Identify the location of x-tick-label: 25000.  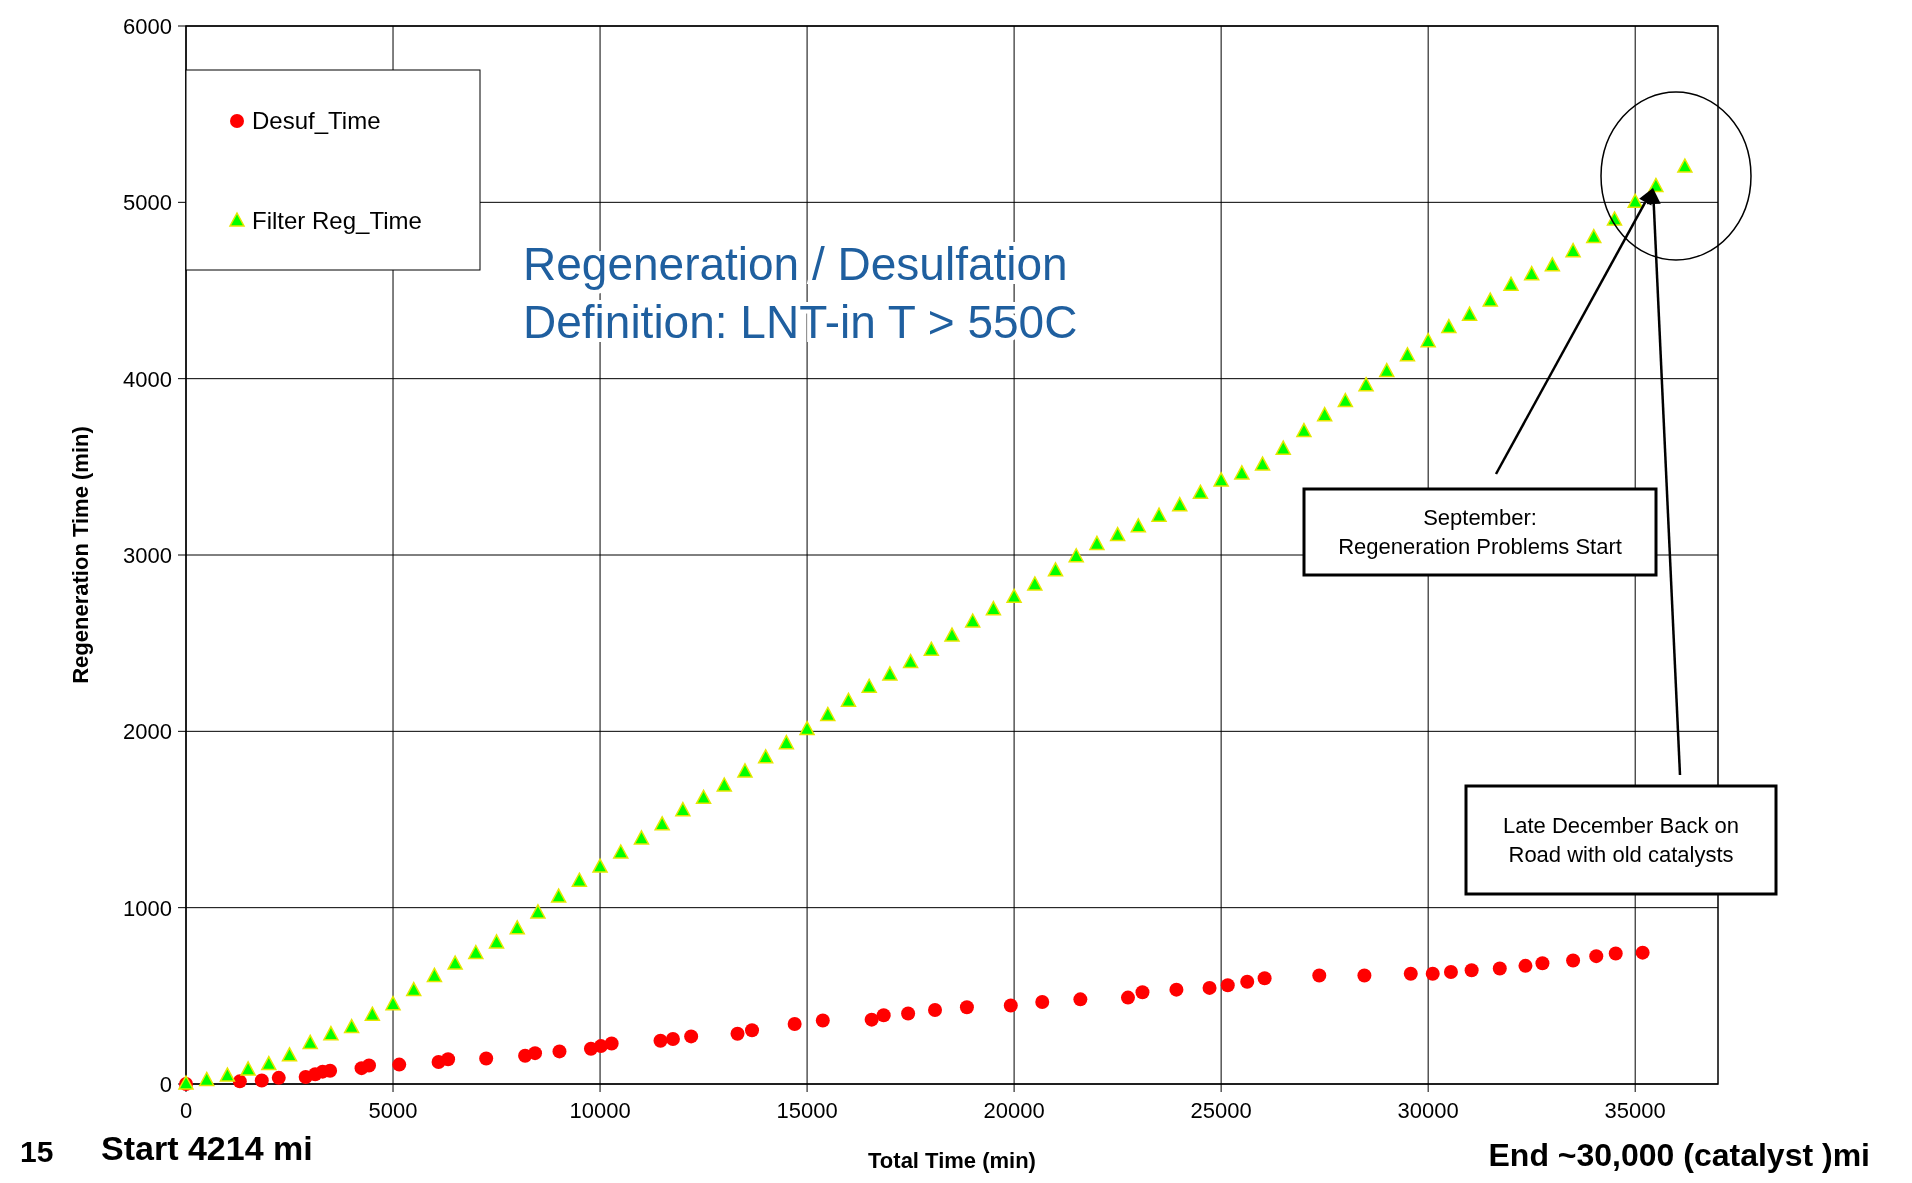
(1221, 1110).